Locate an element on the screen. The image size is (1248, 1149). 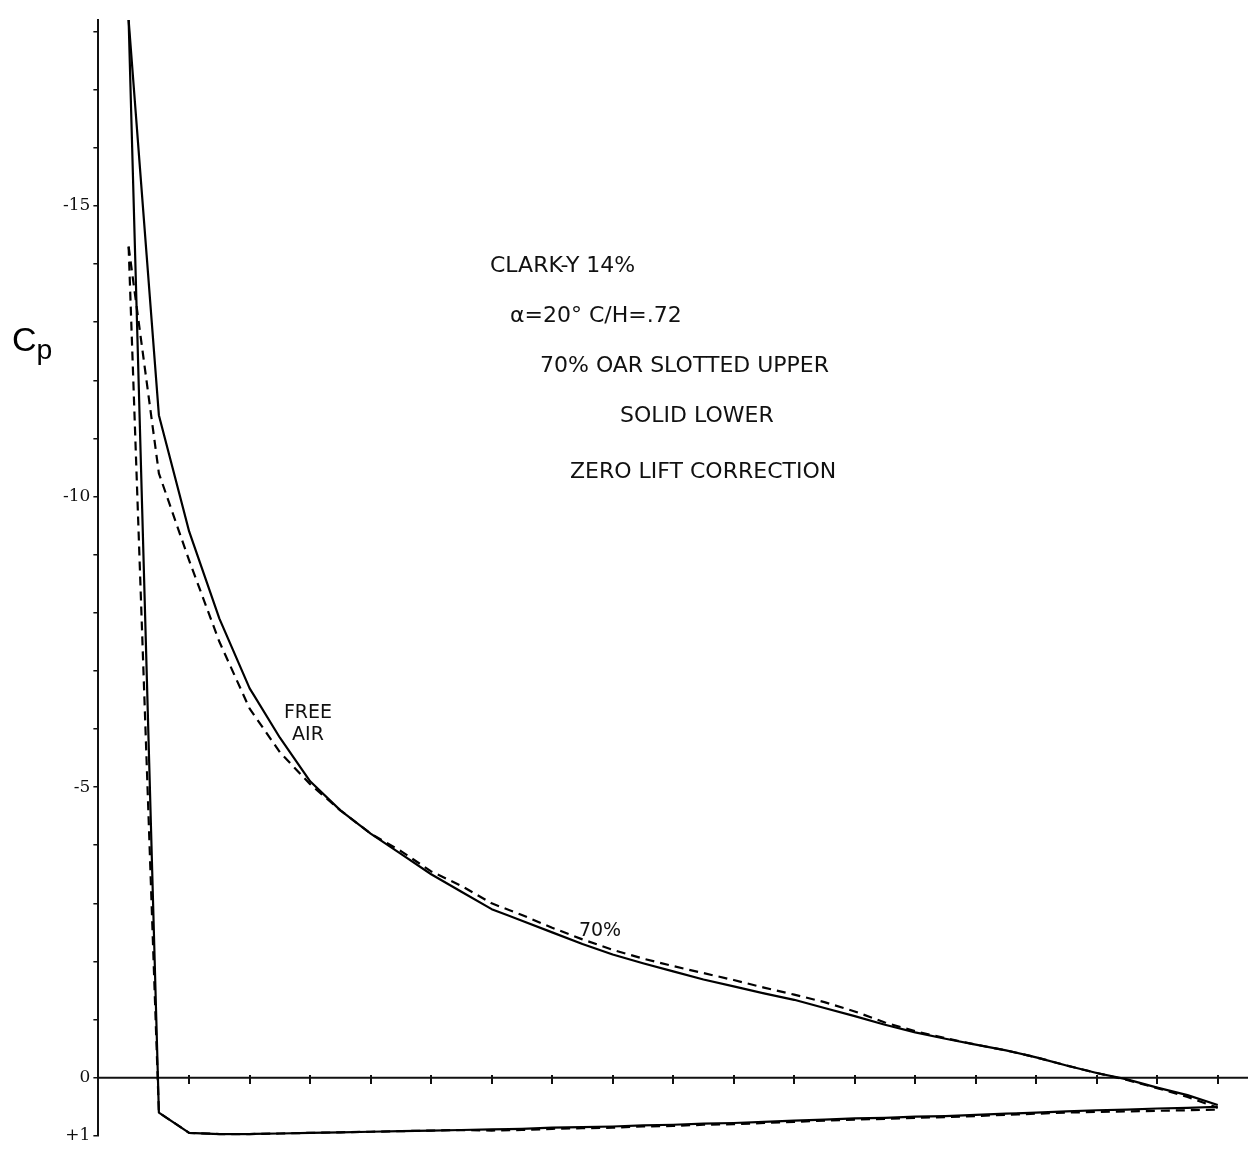
annotation: CLARK-Y 14% is located at coordinates (563, 265).